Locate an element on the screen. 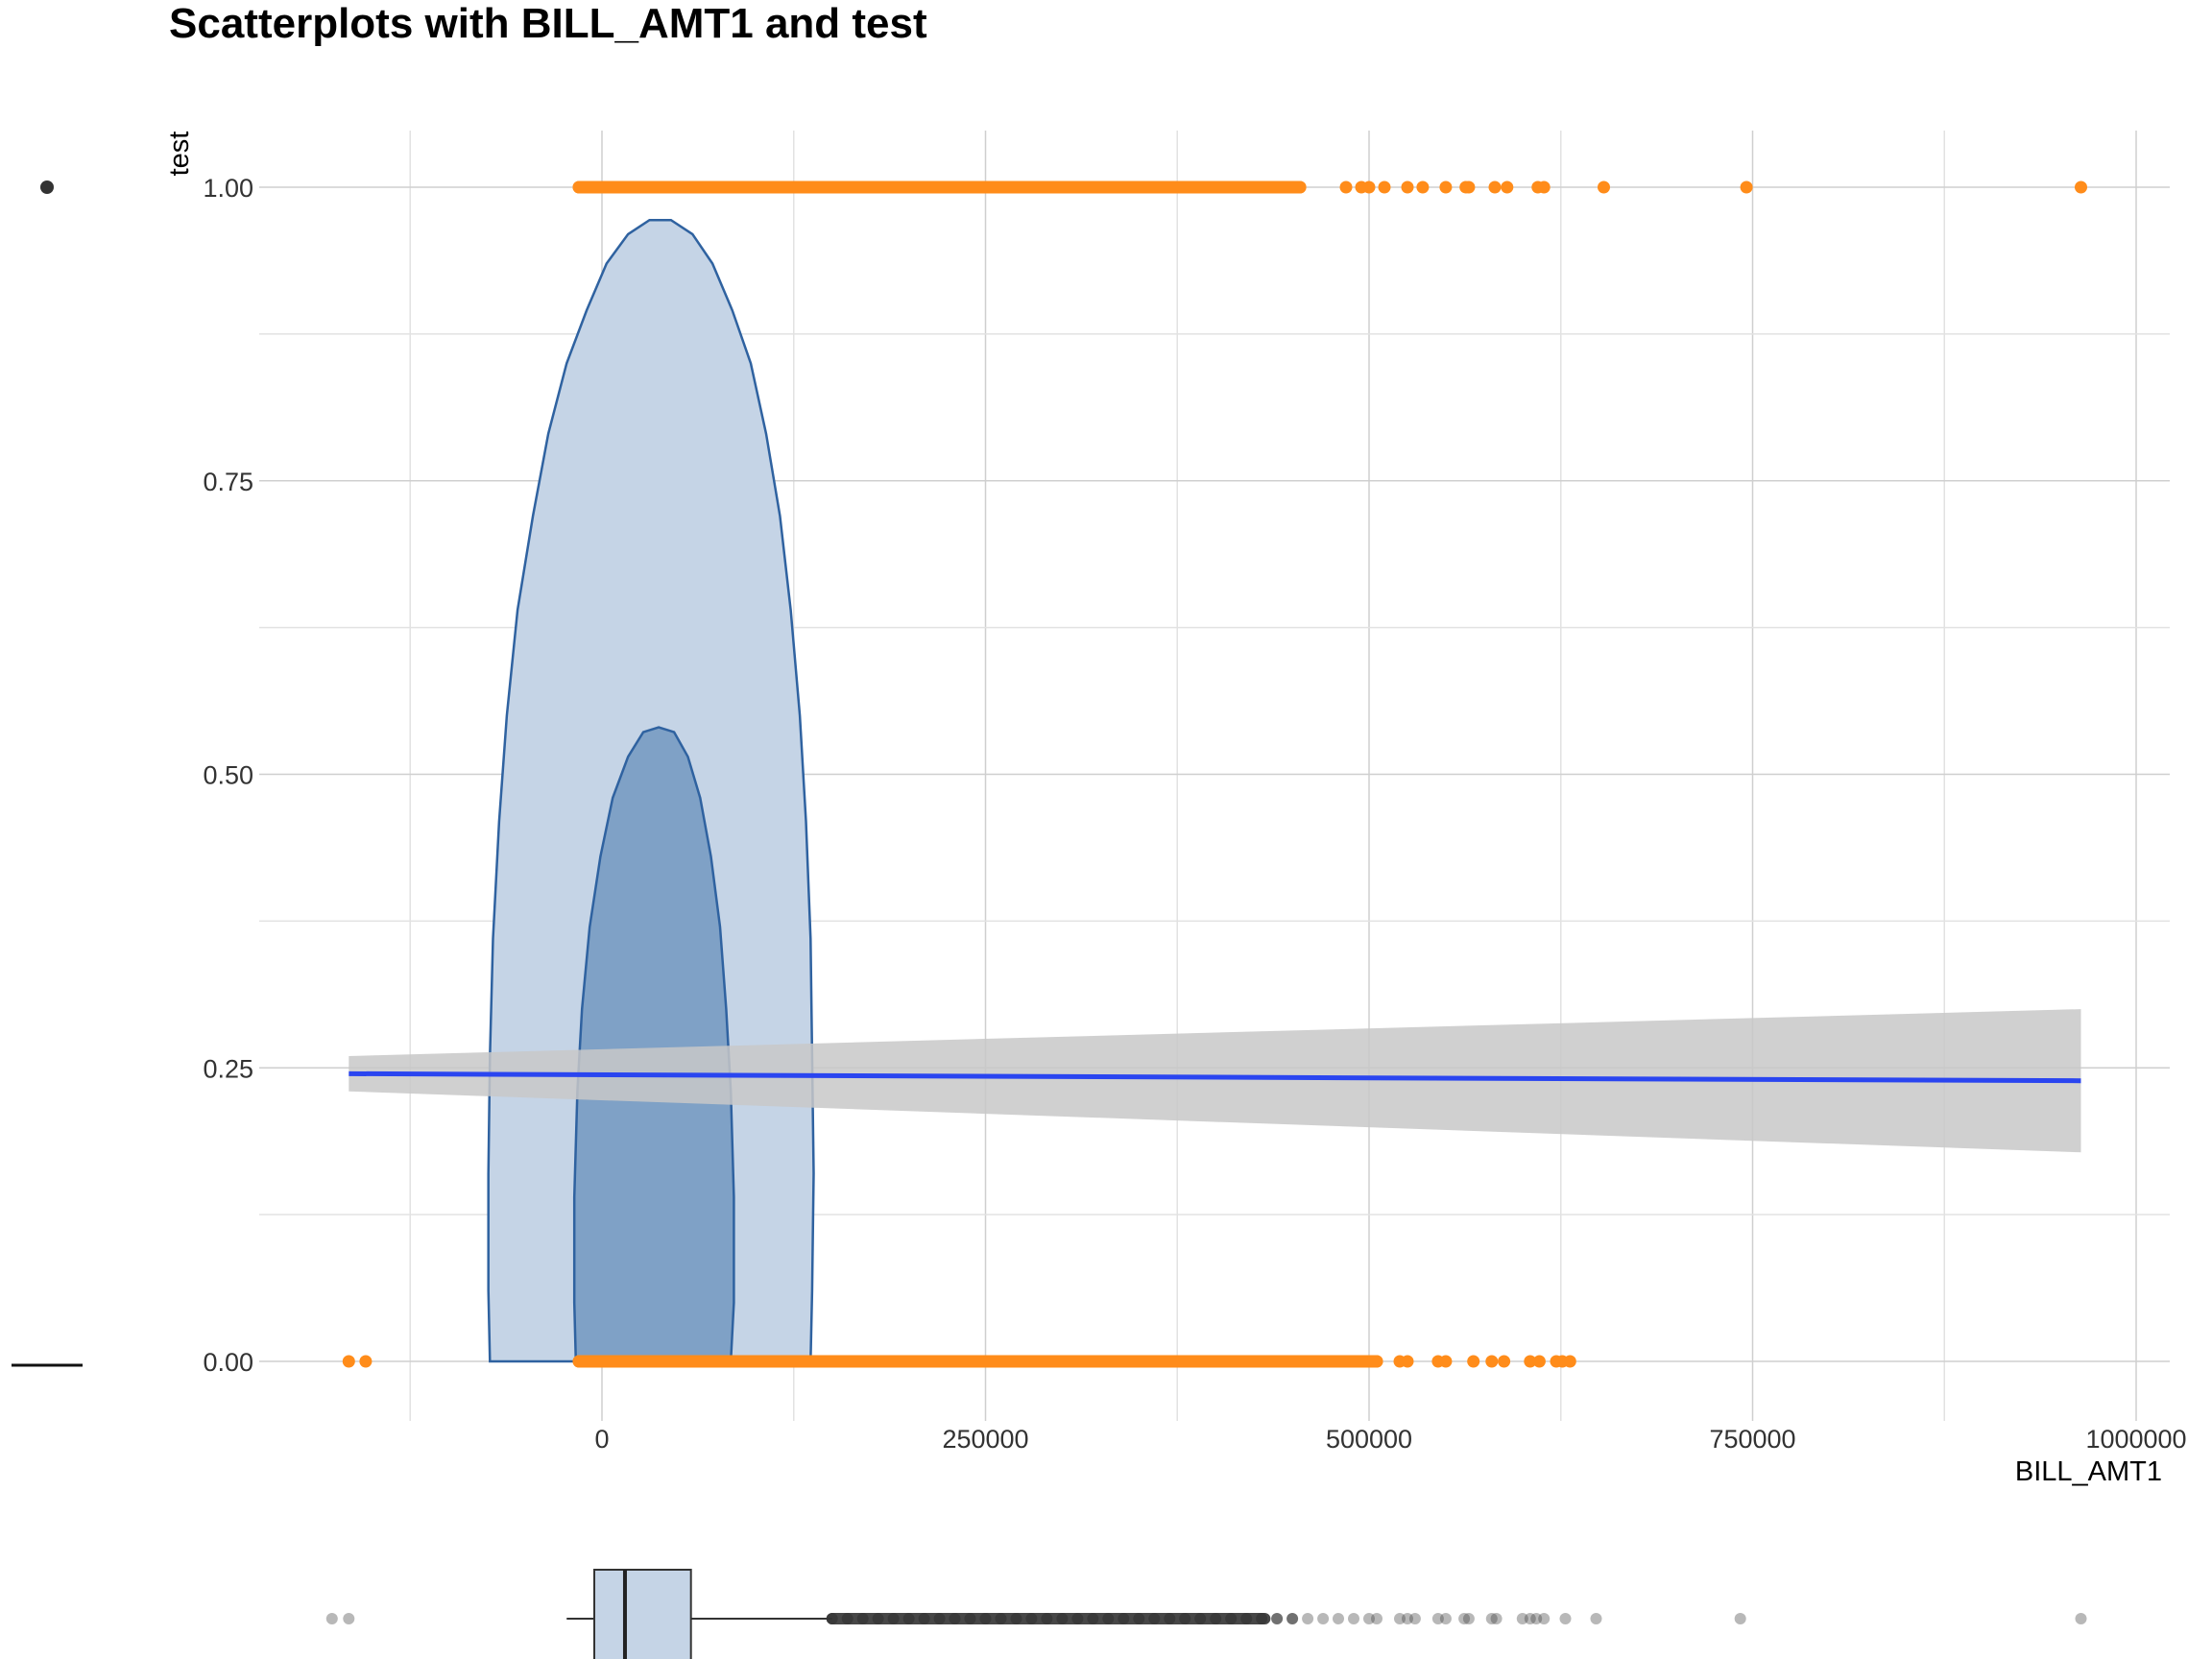 Image resolution: width=2212 pixels, height=1659 pixels. boxplot is located at coordinates (1206, 1614).